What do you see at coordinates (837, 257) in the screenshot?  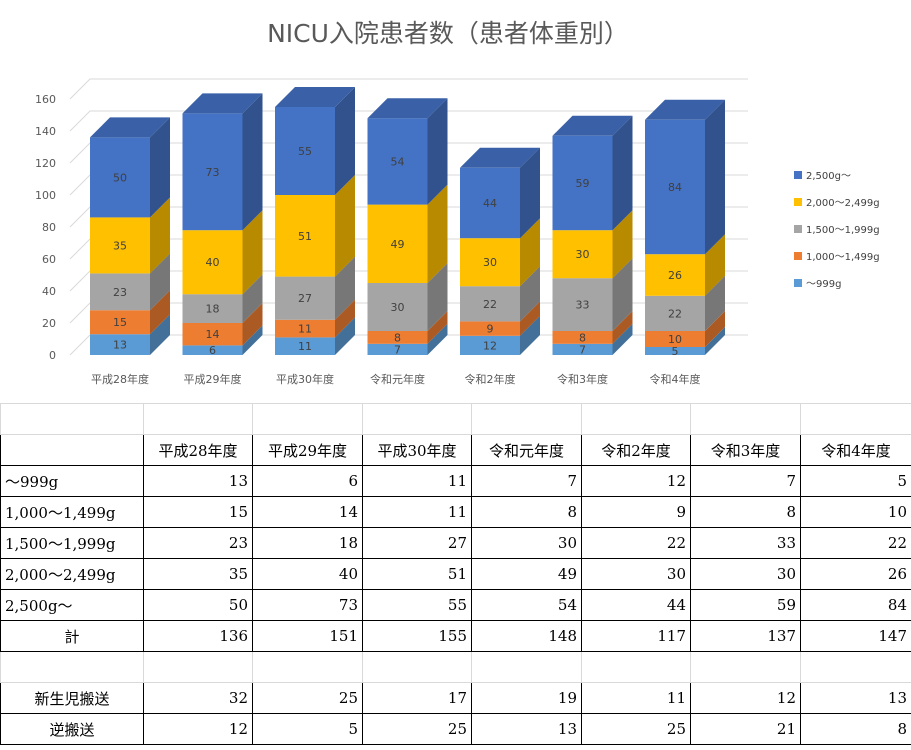 I see `legend-item: 1,000～1,499g` at bounding box center [837, 257].